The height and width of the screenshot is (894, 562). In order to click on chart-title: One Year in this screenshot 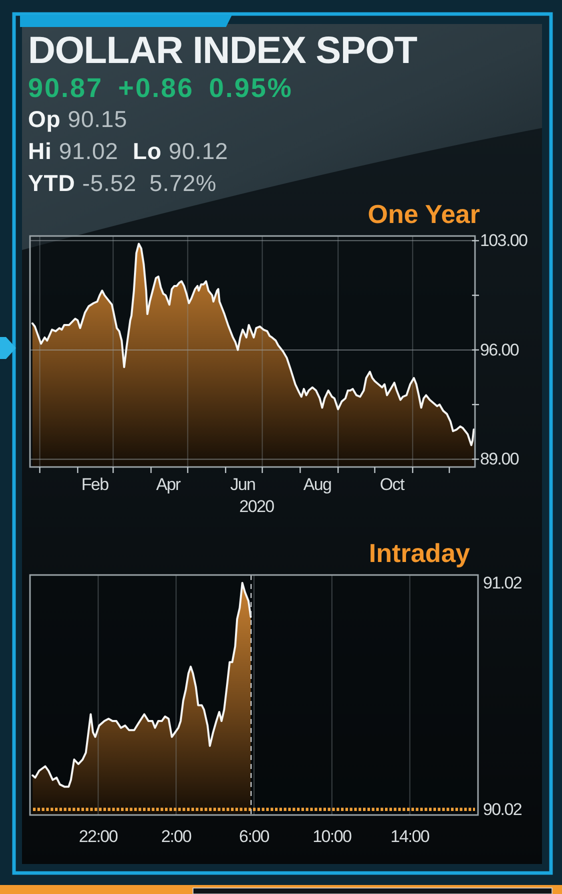, I will do `click(424, 214)`.